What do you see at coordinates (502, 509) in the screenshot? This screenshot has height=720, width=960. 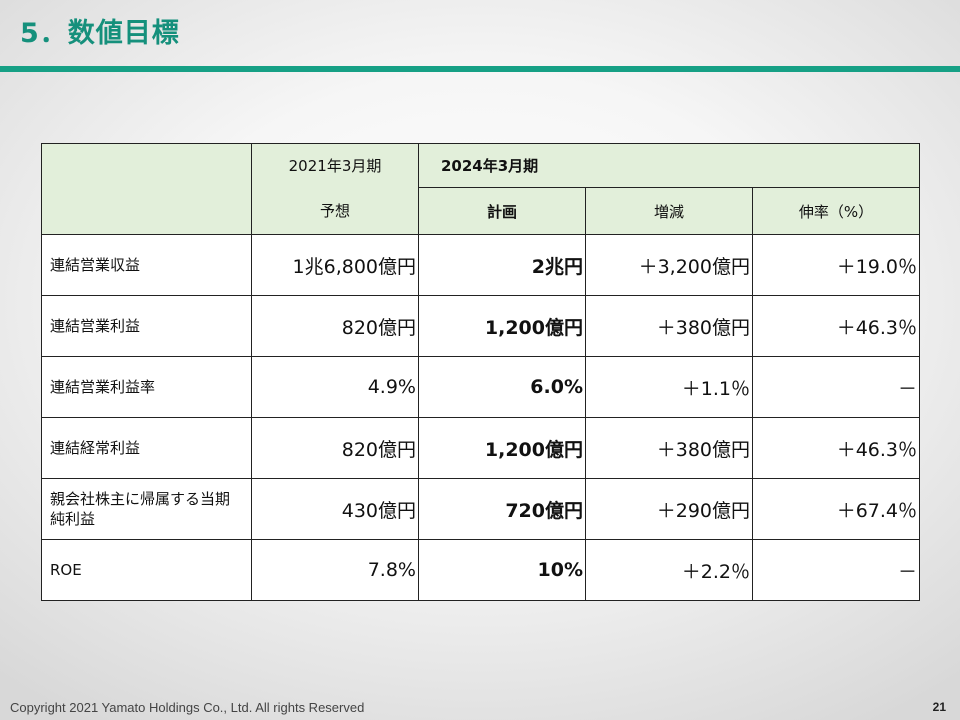 I see `plan-value: 720億円` at bounding box center [502, 509].